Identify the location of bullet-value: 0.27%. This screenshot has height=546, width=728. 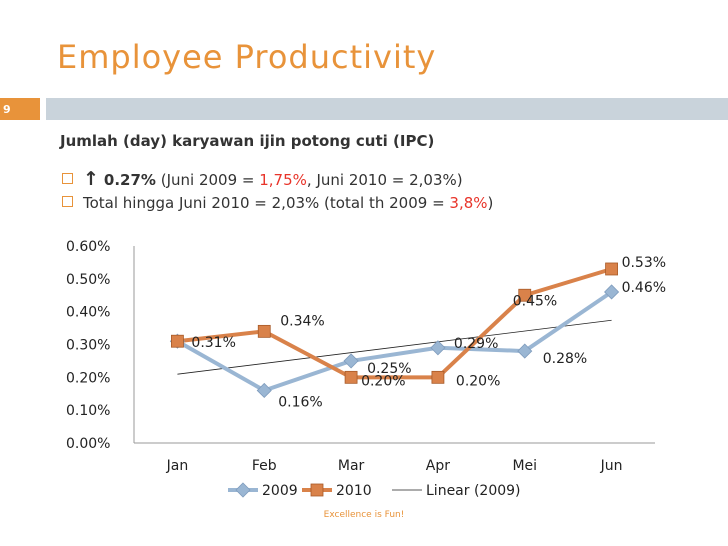
(129, 180).